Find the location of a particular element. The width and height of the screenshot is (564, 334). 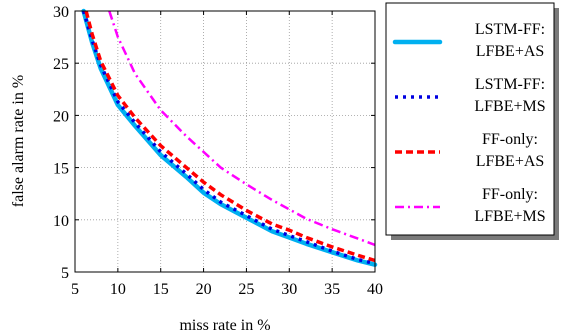

x-tick-label: 10 is located at coordinates (118, 289).